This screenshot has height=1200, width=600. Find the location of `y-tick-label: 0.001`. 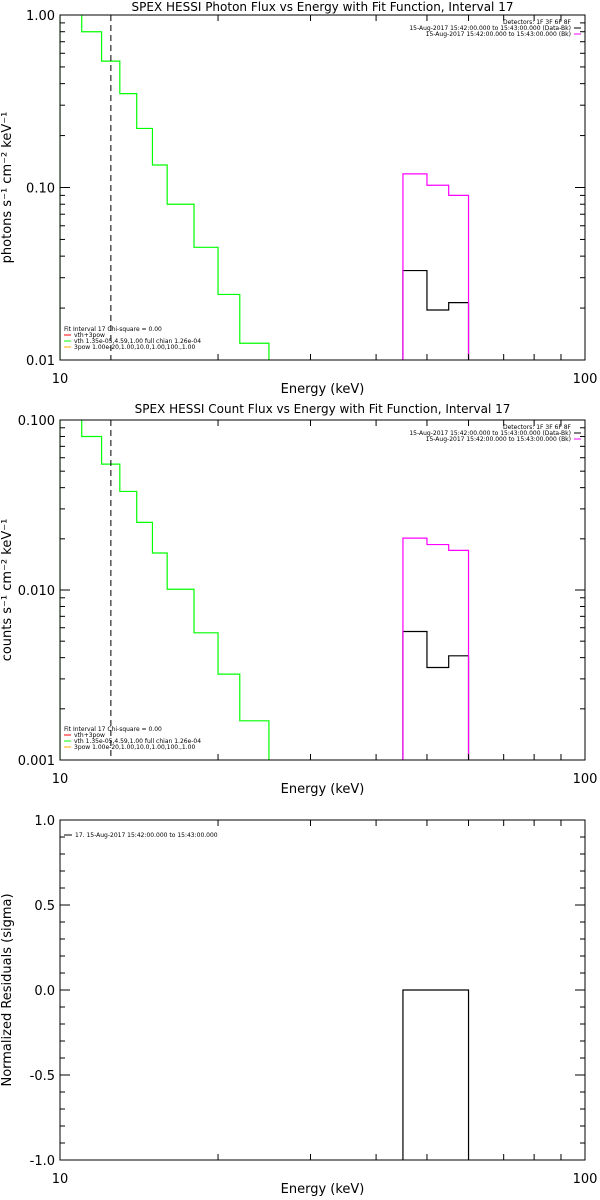

y-tick-label: 0.001 is located at coordinates (36, 761).